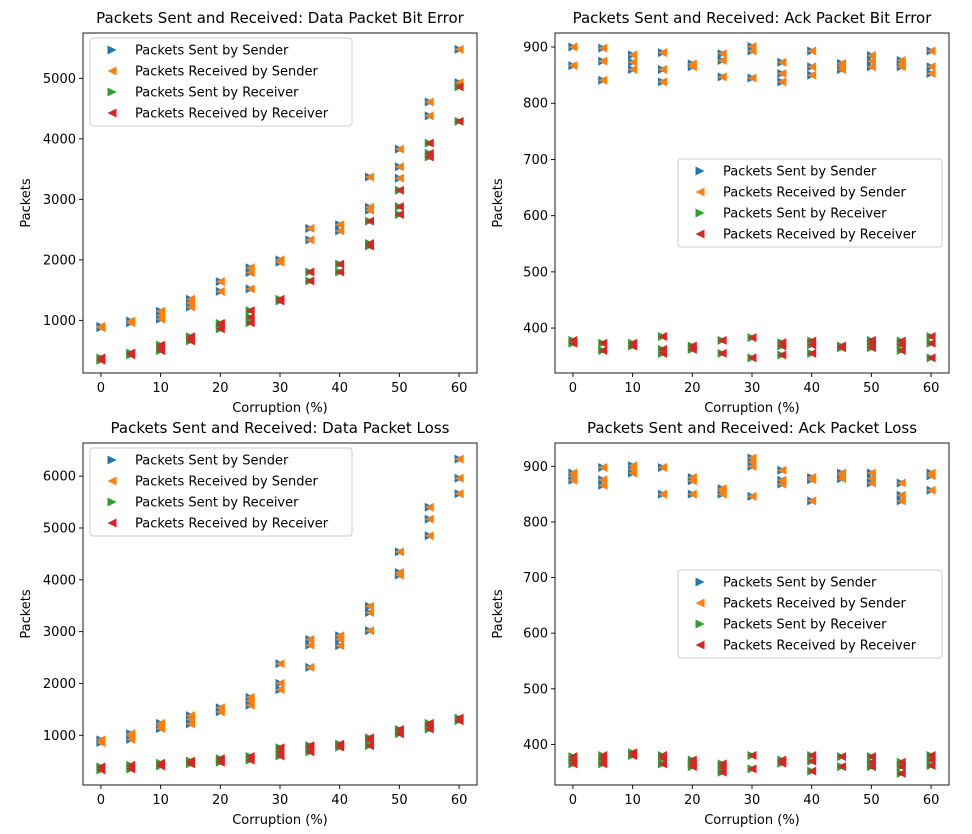 This screenshot has width=972, height=834. I want to click on x-tick-label: 0, so click(573, 800).